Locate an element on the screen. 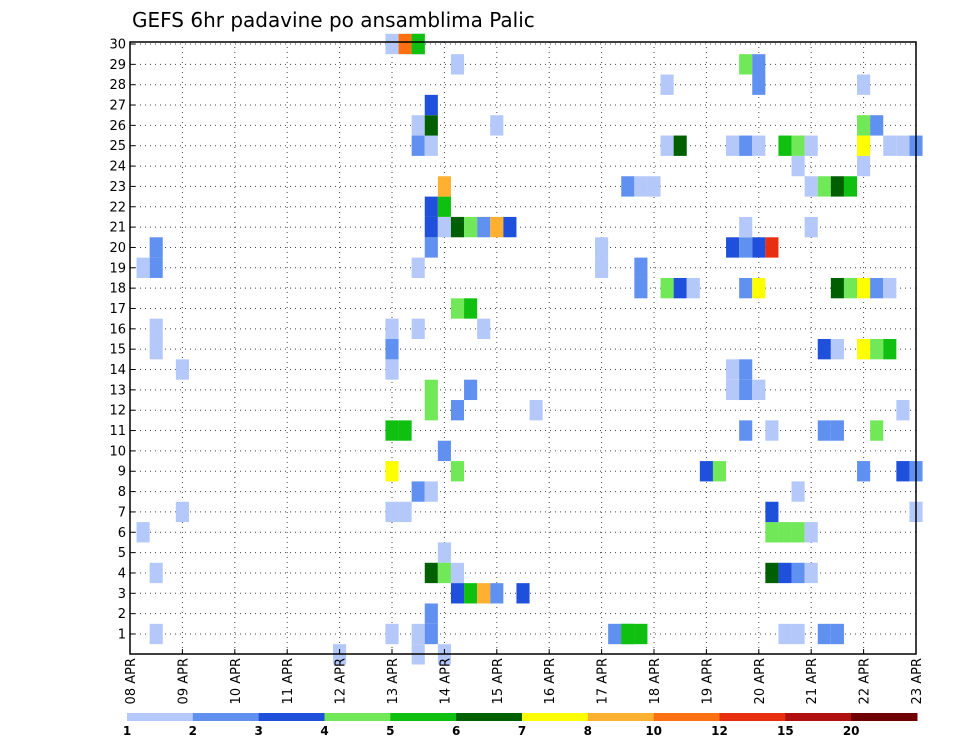  y-tick-label: 16 is located at coordinates (117, 329).